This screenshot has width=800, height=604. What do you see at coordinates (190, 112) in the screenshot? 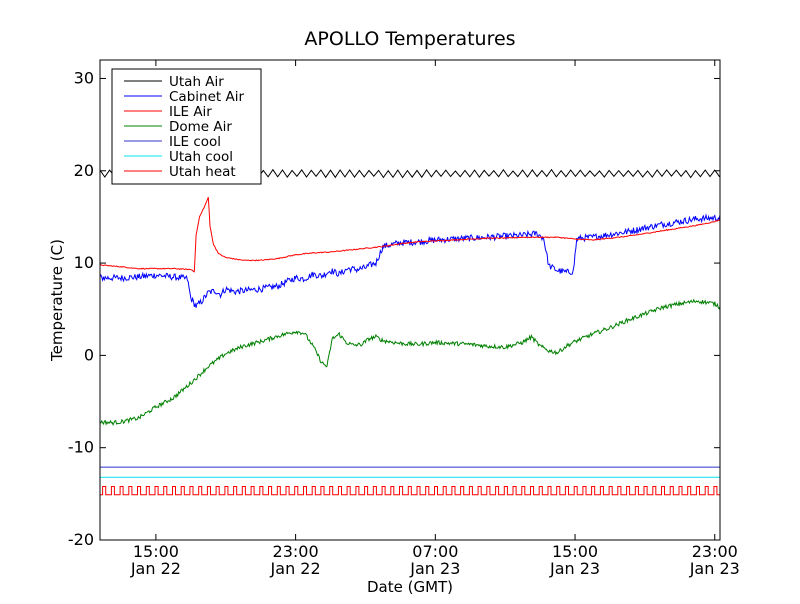
I see `legend-label-ile-air: ILE Air` at bounding box center [190, 112].